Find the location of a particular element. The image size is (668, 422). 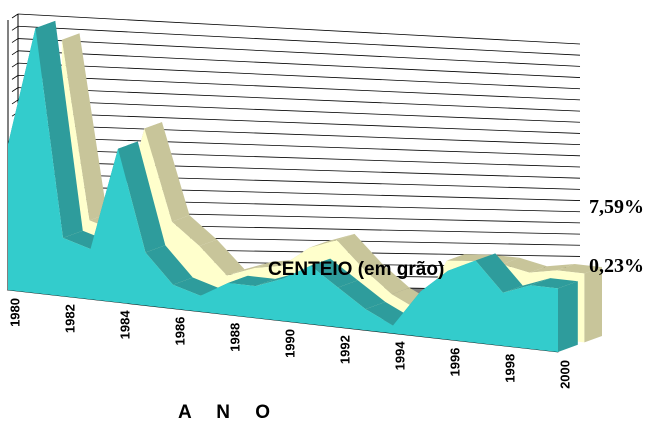

x-tick-label: 1998 is located at coordinates (510, 368).